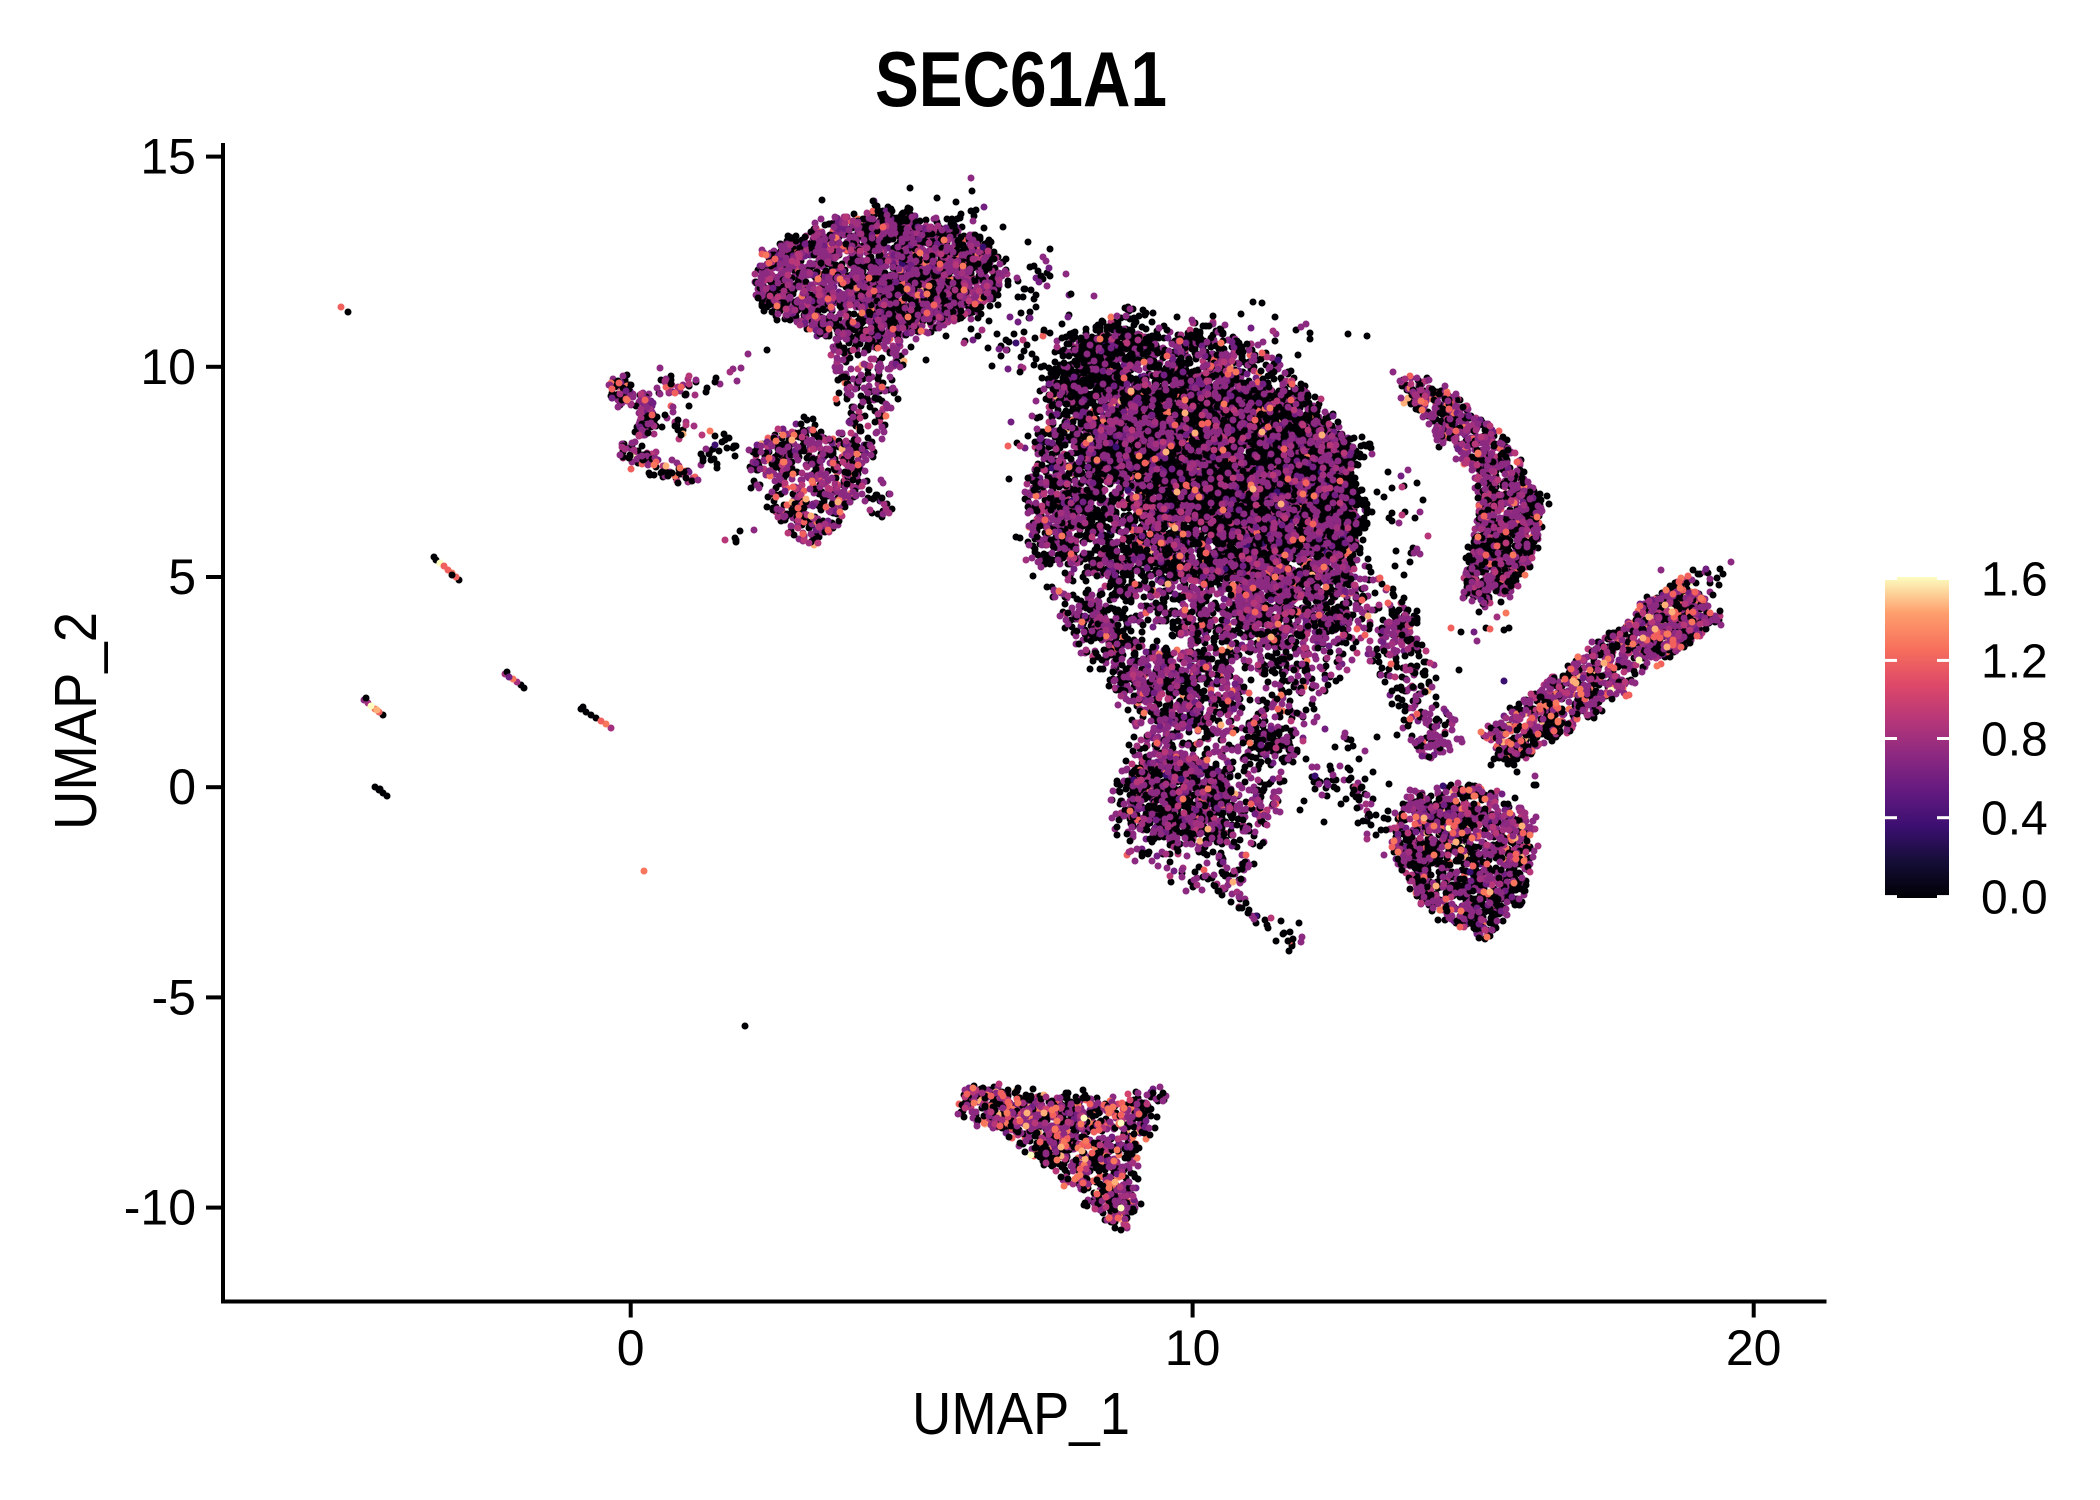 This screenshot has height=1500, width=2100. Describe the element at coordinates (182, 577) in the screenshot. I see `svg-text: 5` at that location.